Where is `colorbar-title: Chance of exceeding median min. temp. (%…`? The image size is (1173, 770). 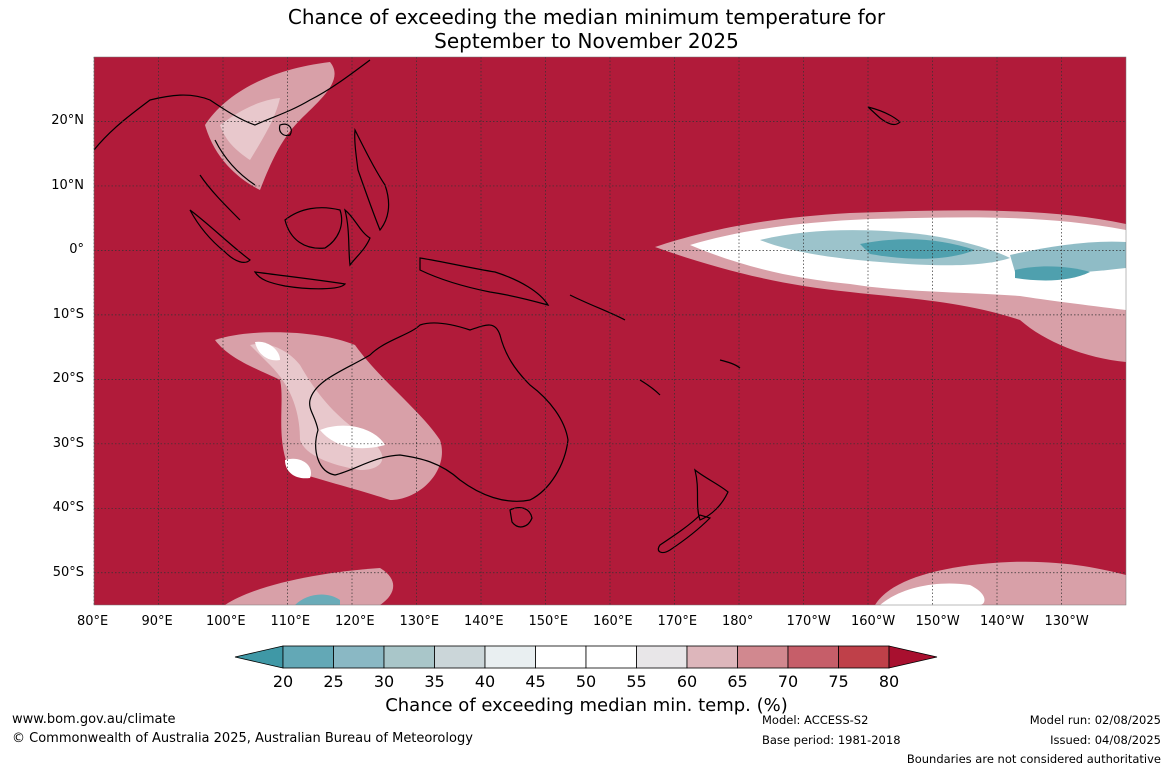
colorbar-title: Chance of exceeding median min. temp. (%… is located at coordinates (586, 705).